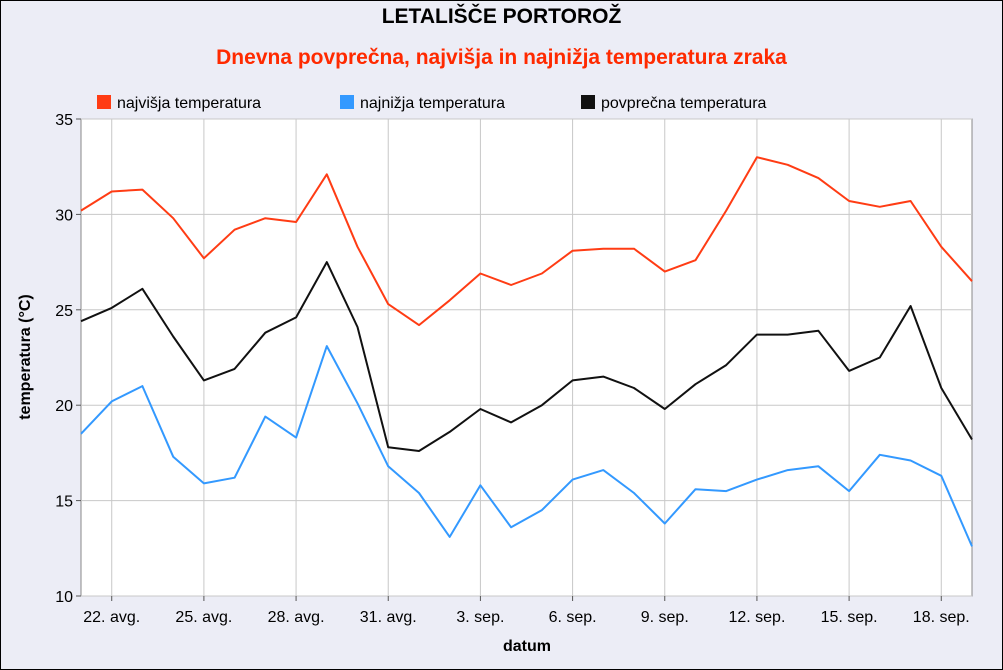  I want to click on y-tick-label: 20, so click(64, 406).